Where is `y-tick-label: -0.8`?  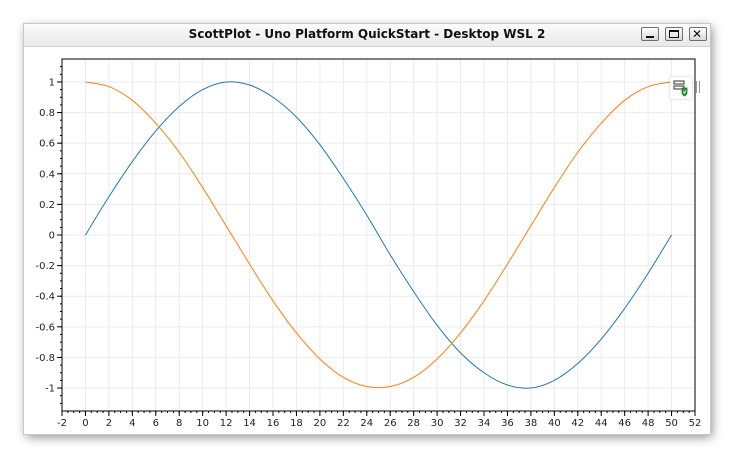 y-tick-label: -0.8 is located at coordinates (45, 358).